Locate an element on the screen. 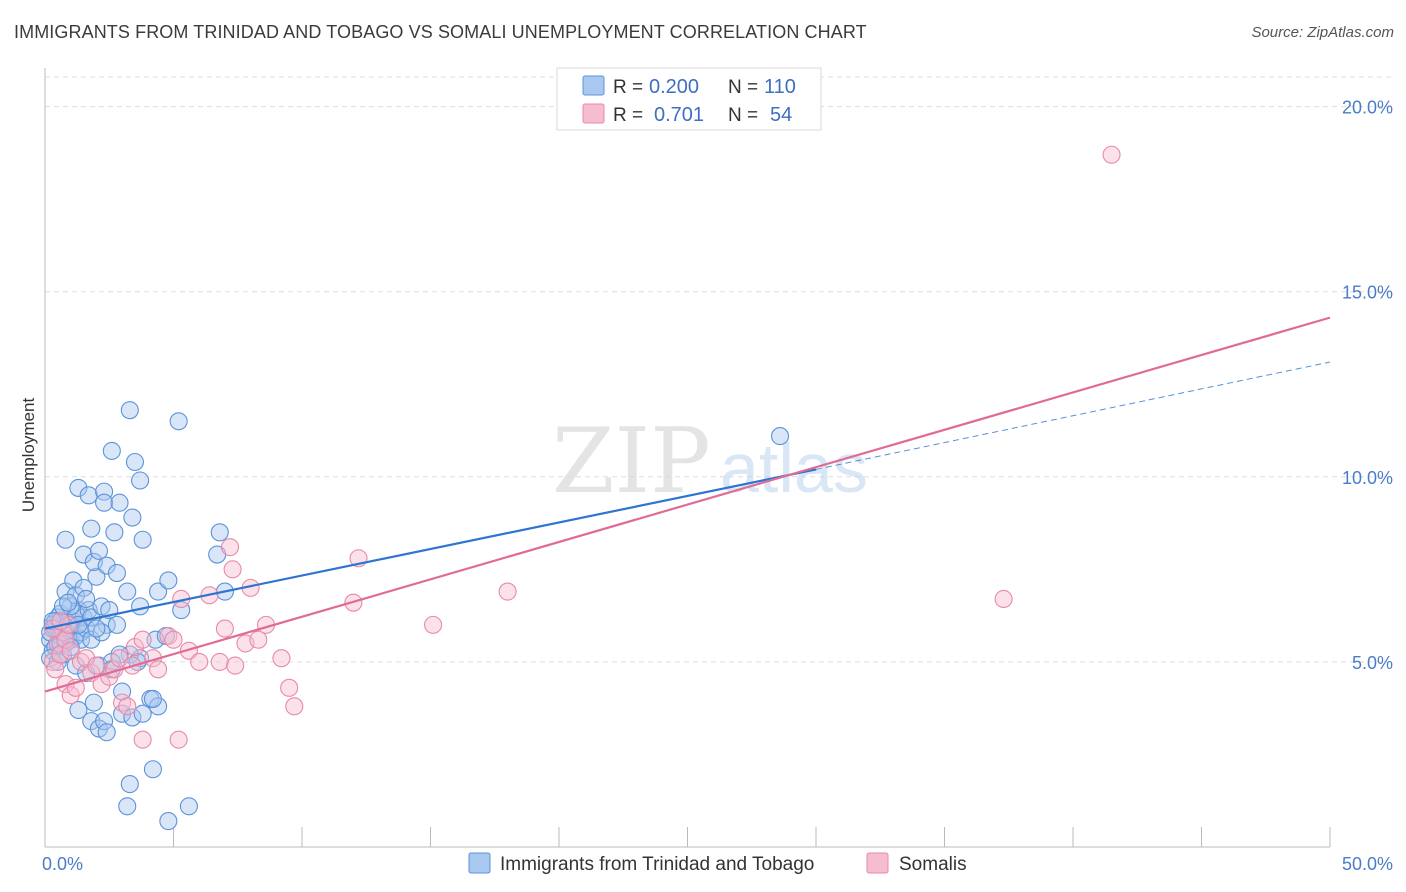 The height and width of the screenshot is (892, 1406). y-tick-label: 20.0% is located at coordinates (1367, 108).